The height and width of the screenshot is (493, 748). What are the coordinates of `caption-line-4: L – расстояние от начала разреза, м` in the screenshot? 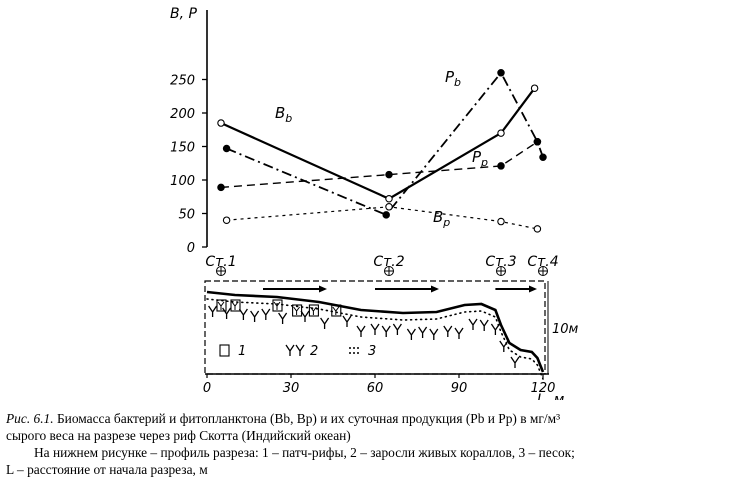 It's located at (107, 469).